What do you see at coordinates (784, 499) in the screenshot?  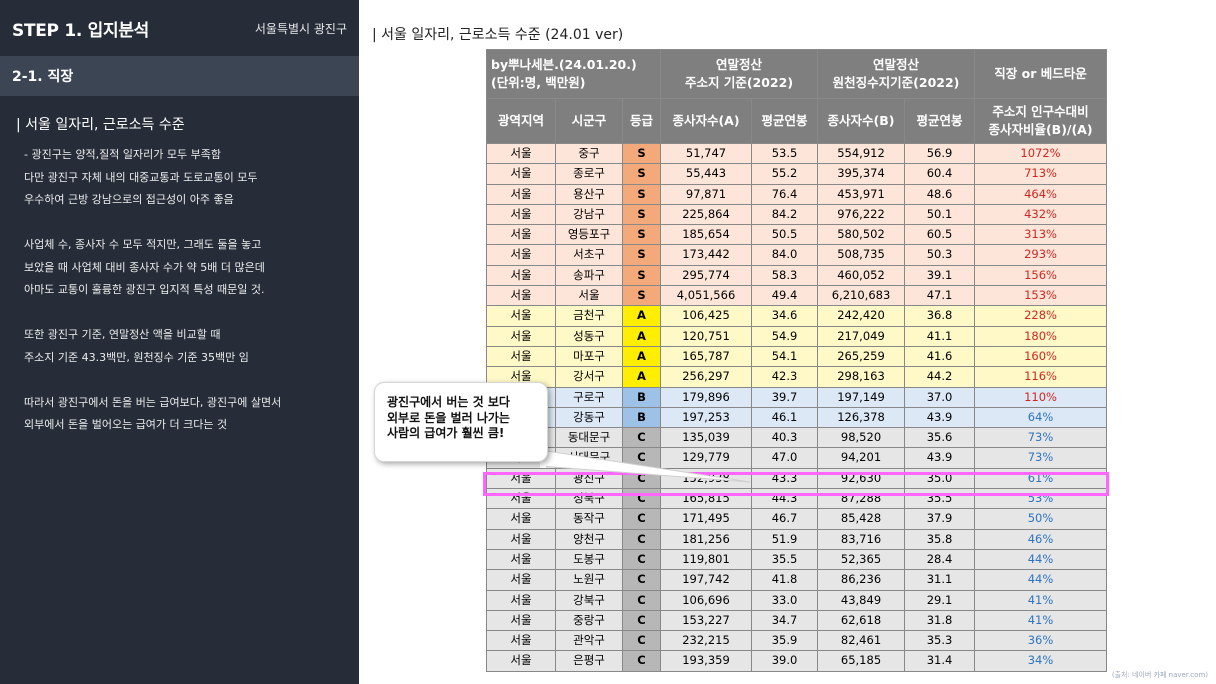 I see `cell-avg-salary-address: 44.3` at bounding box center [784, 499].